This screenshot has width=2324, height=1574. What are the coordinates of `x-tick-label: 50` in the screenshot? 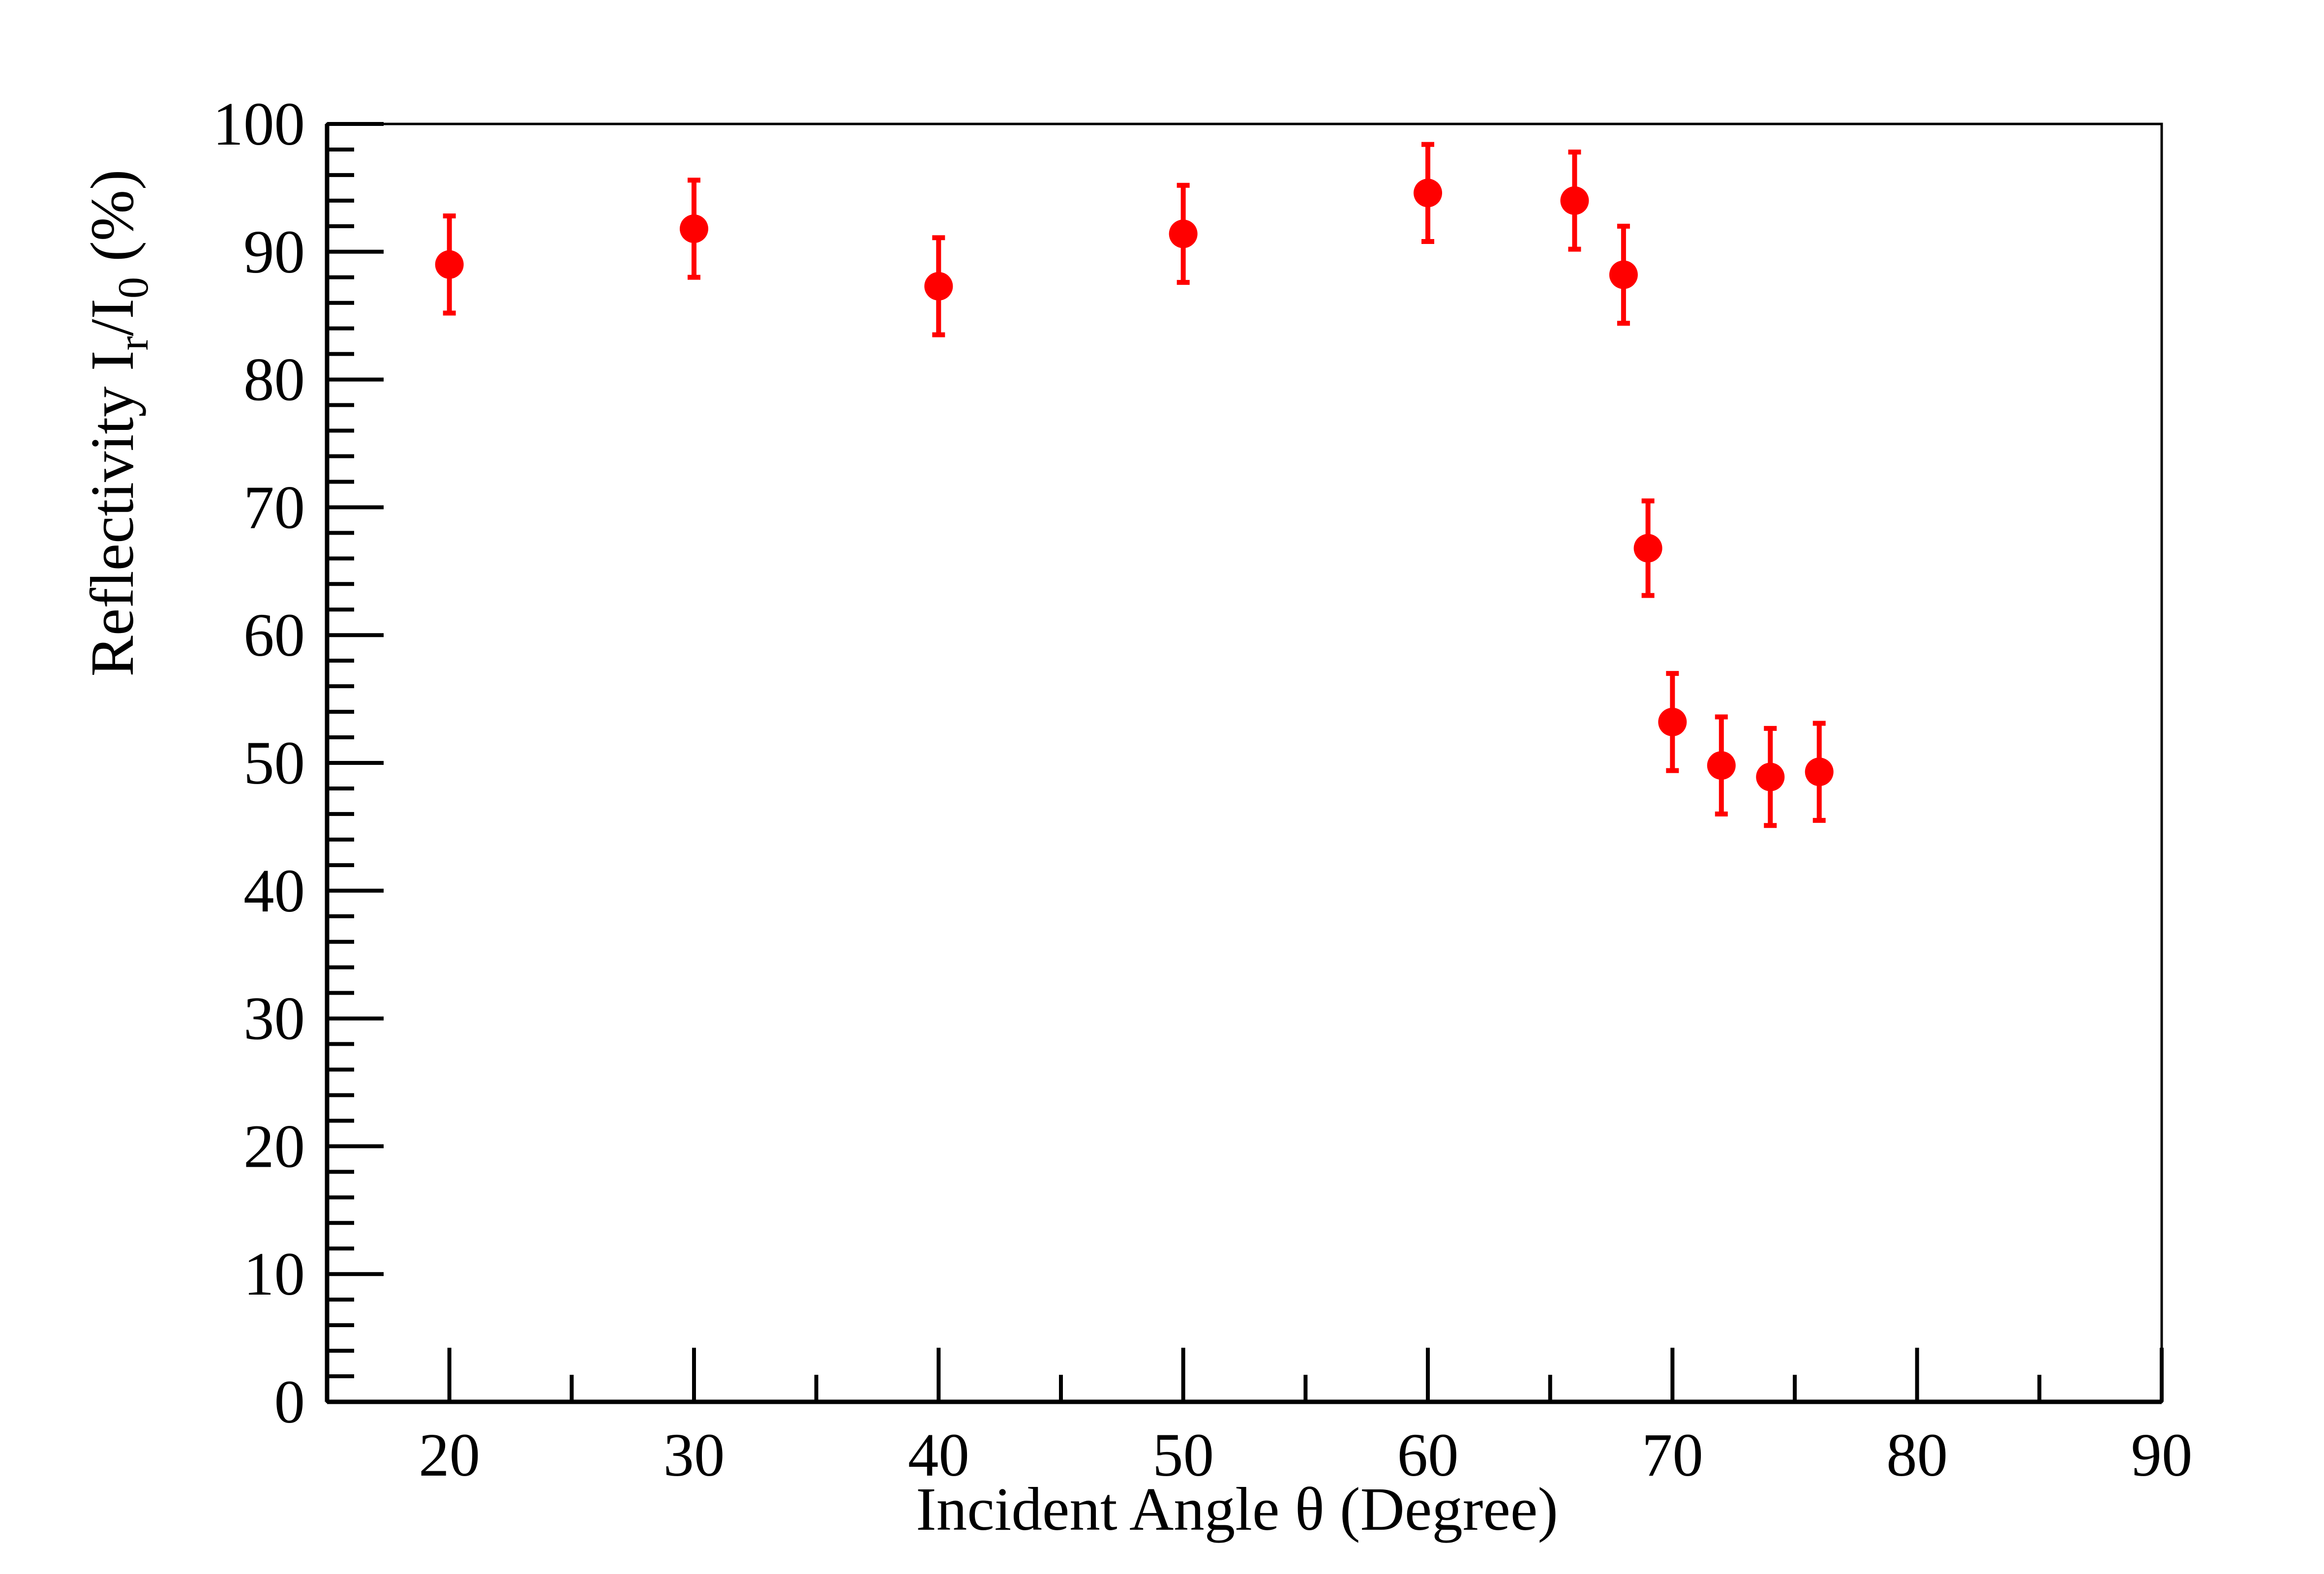 It's located at (1183, 1455).